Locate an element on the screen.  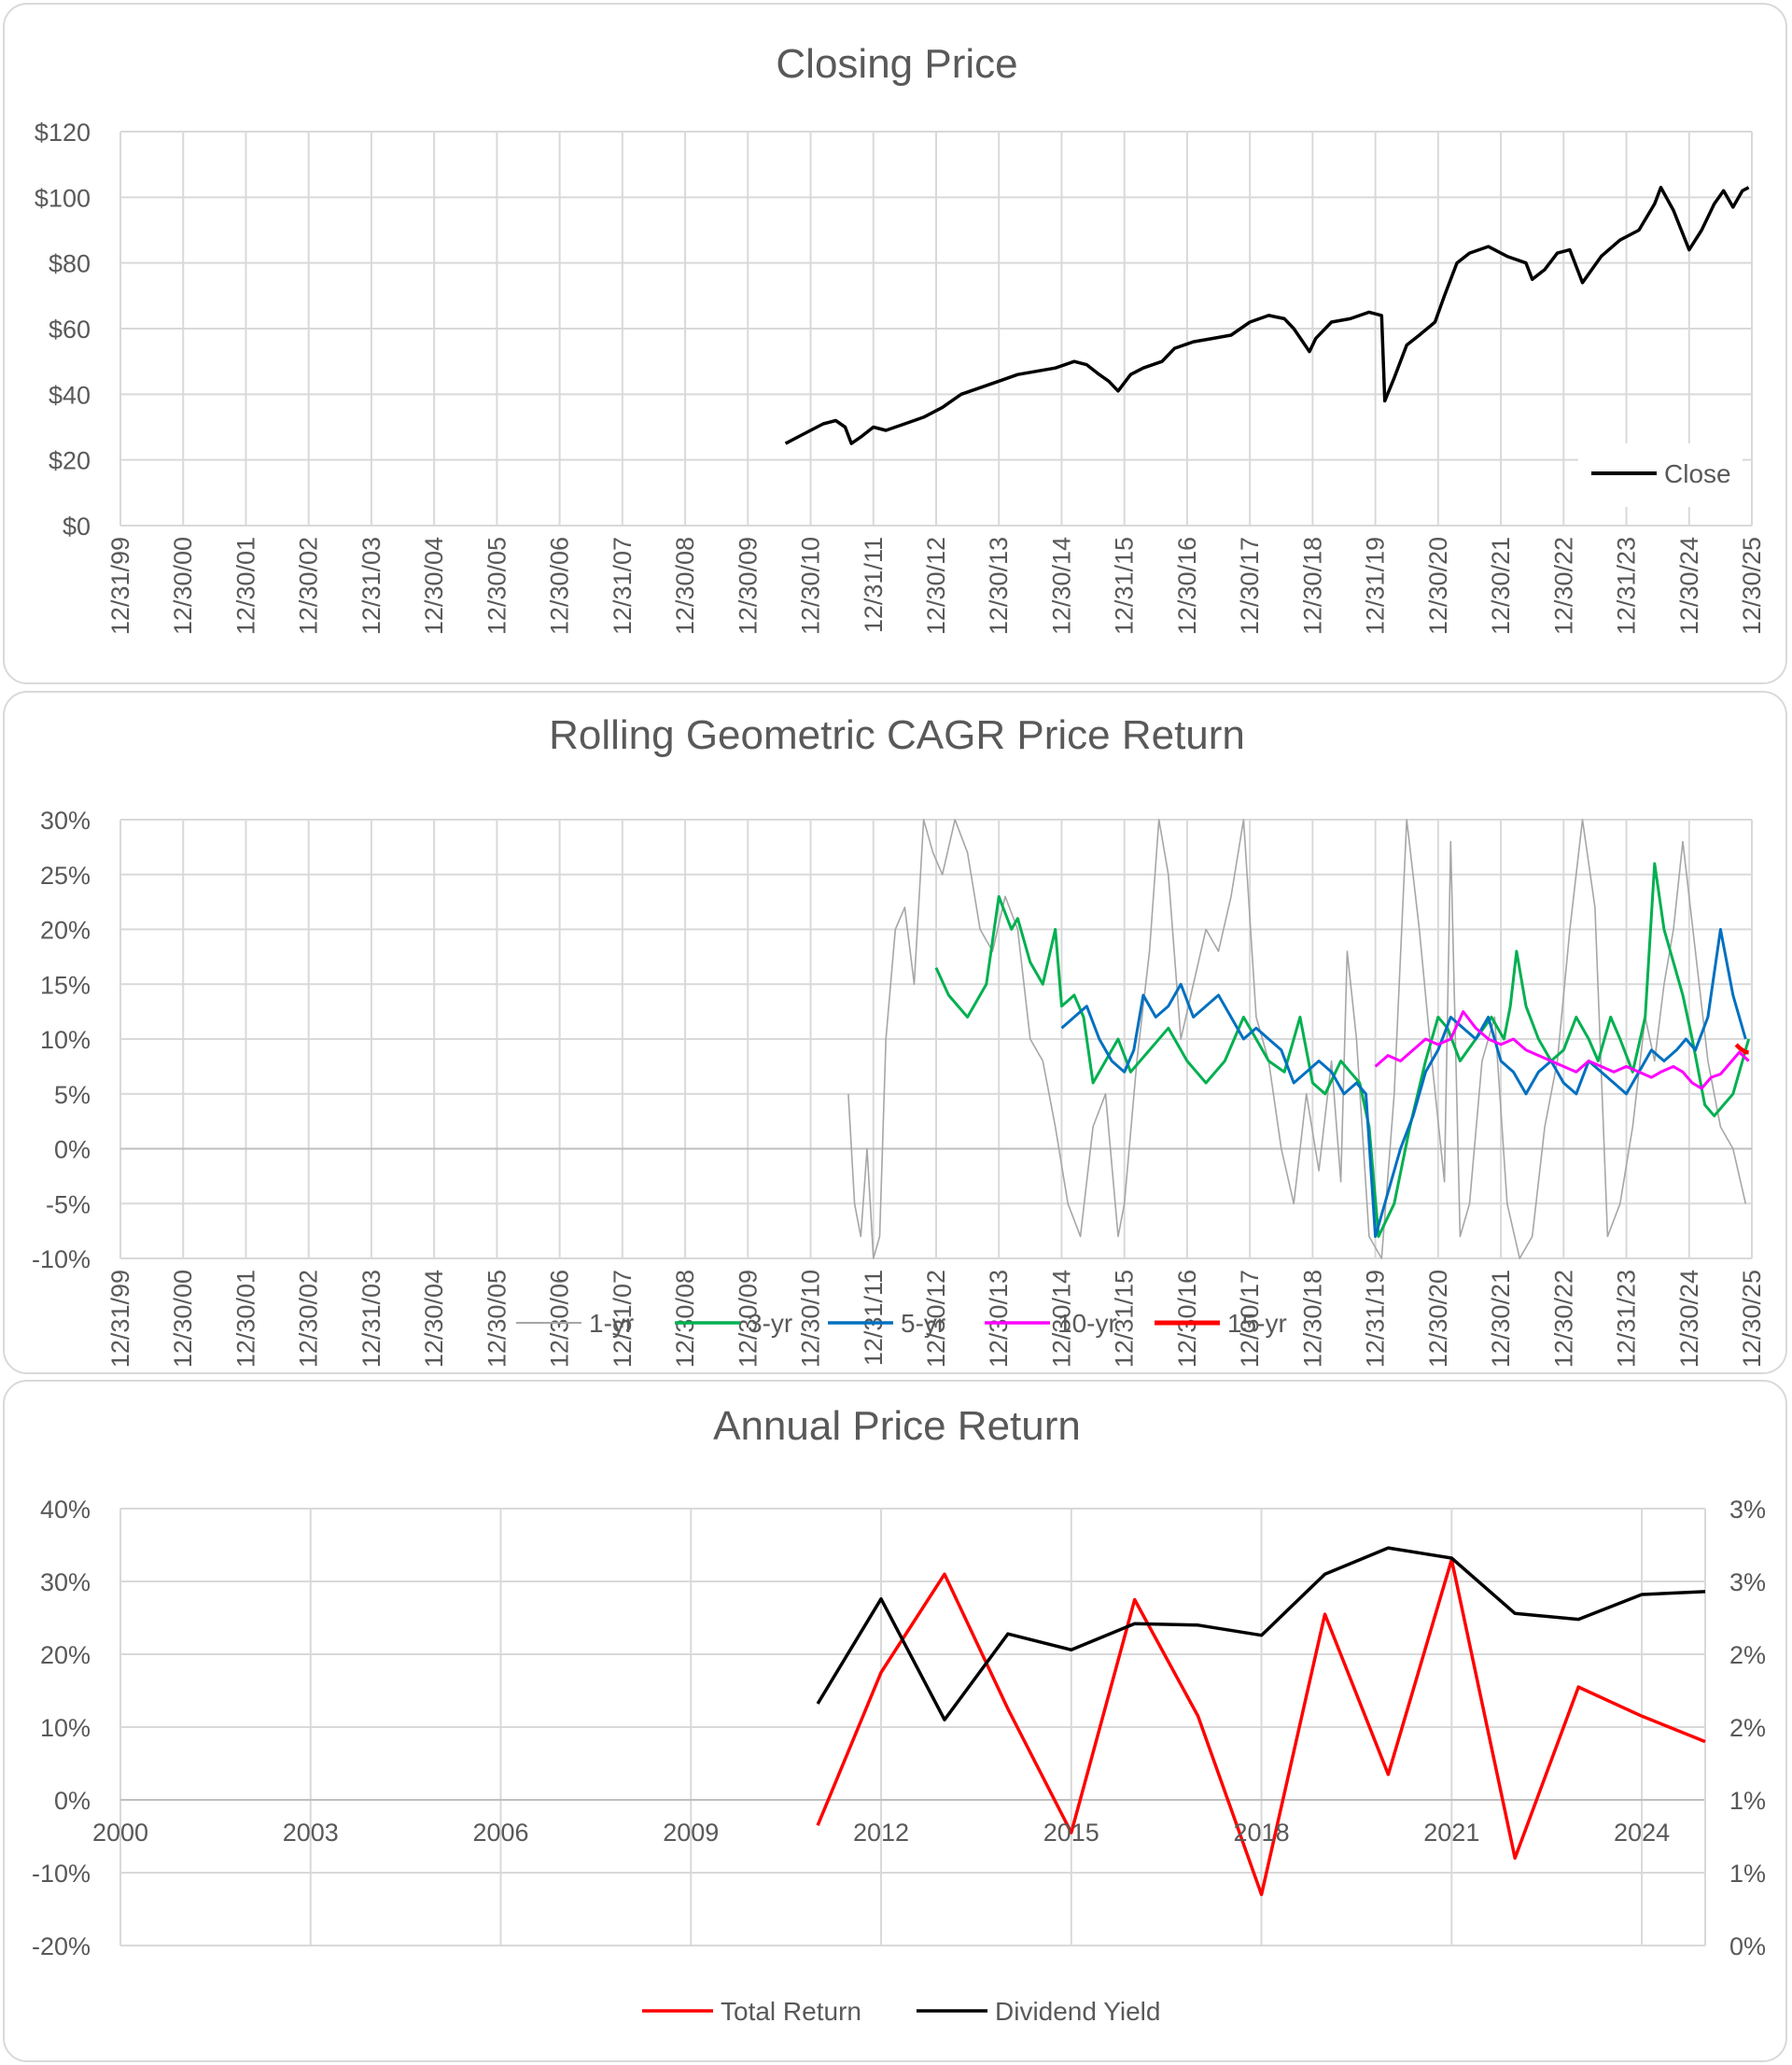
chart-title: Annual Price Return is located at coordinates (897, 1426).